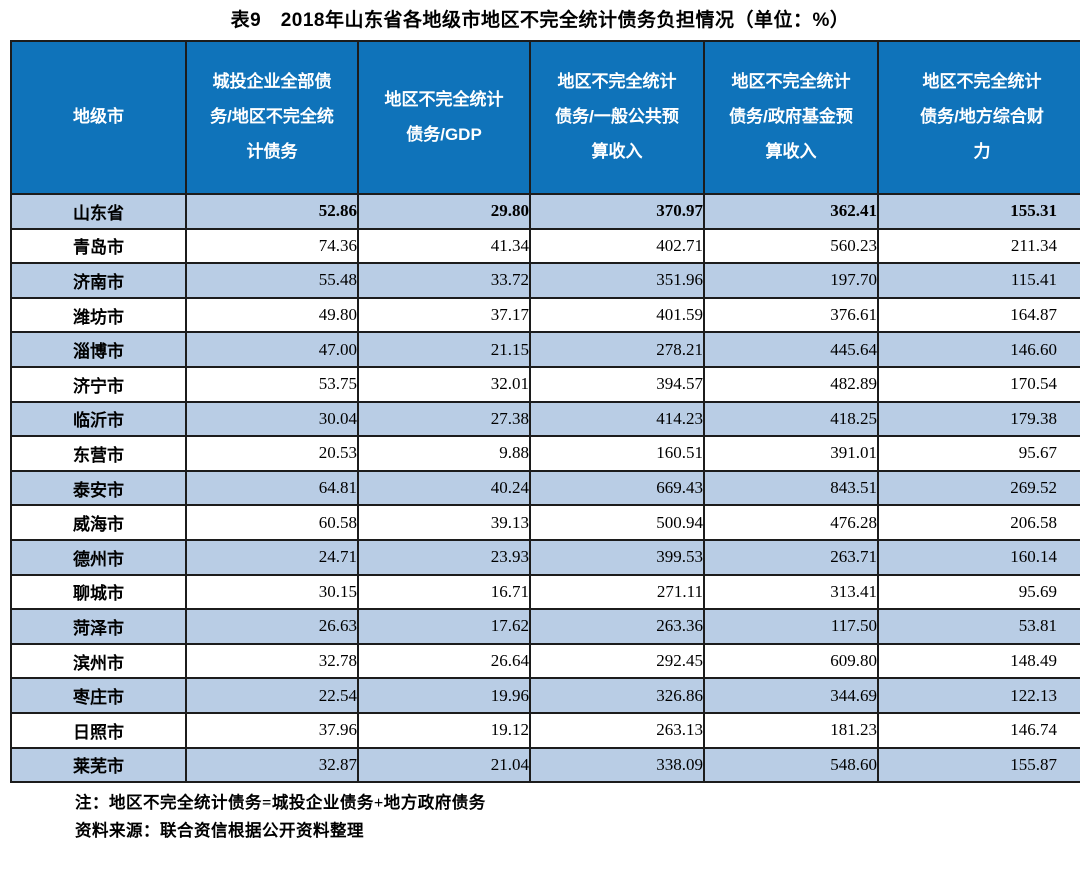  What do you see at coordinates (272, 211) in the screenshot?
I see `value-cell: 52.86` at bounding box center [272, 211].